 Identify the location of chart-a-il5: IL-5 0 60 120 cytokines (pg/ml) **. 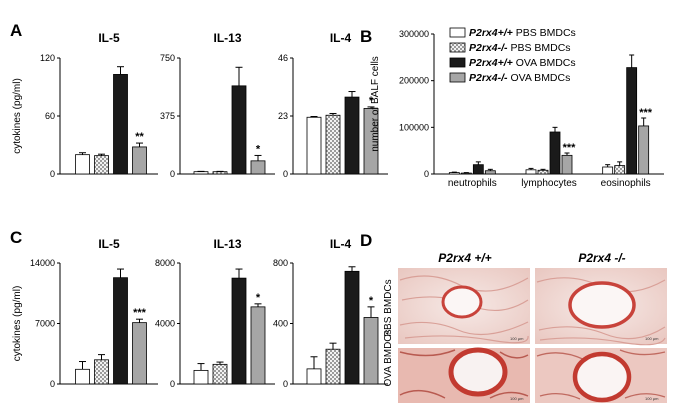
(85, 105).